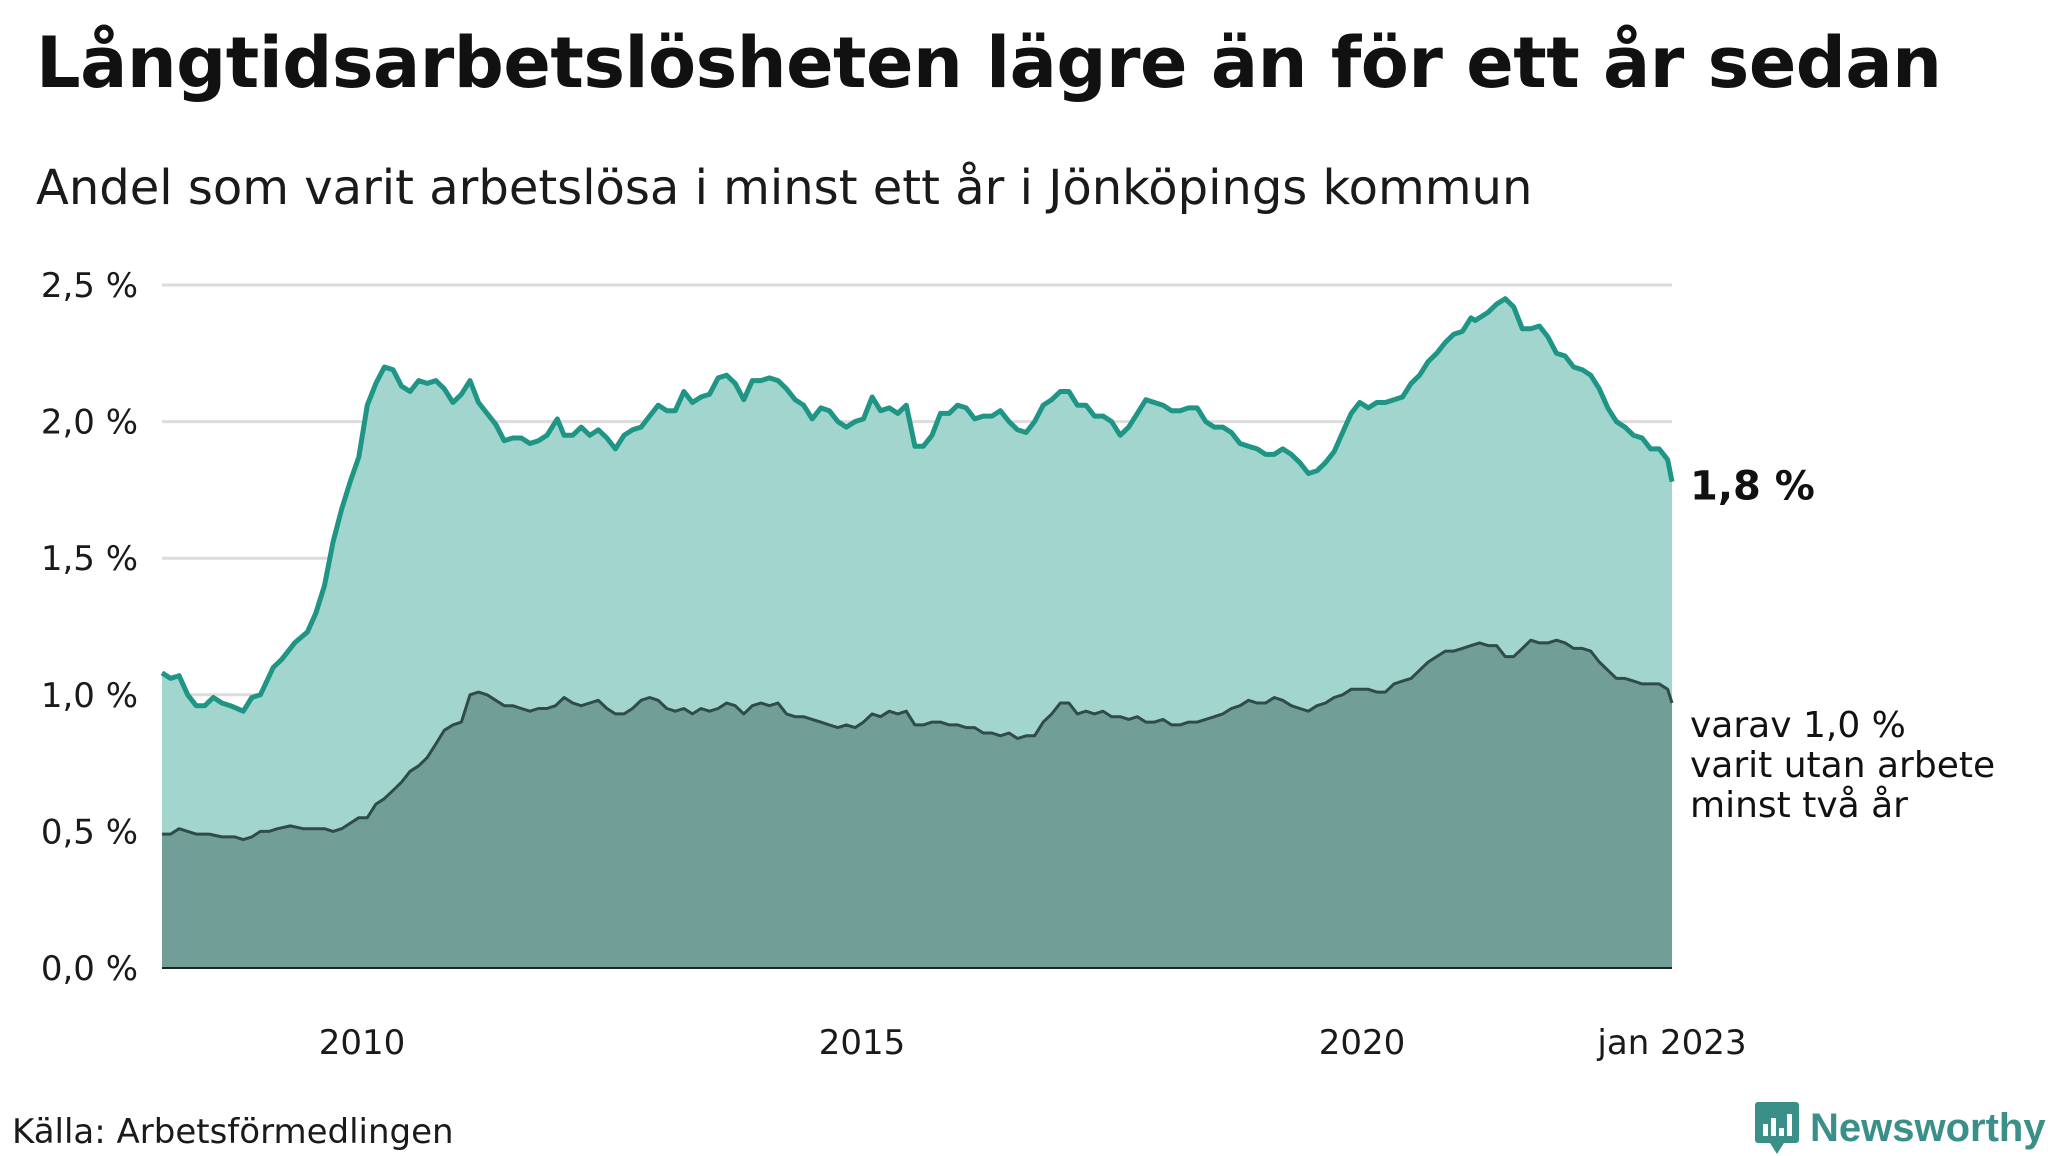  I want to click on brand-logo: Newsworthy, so click(1900, 1128).